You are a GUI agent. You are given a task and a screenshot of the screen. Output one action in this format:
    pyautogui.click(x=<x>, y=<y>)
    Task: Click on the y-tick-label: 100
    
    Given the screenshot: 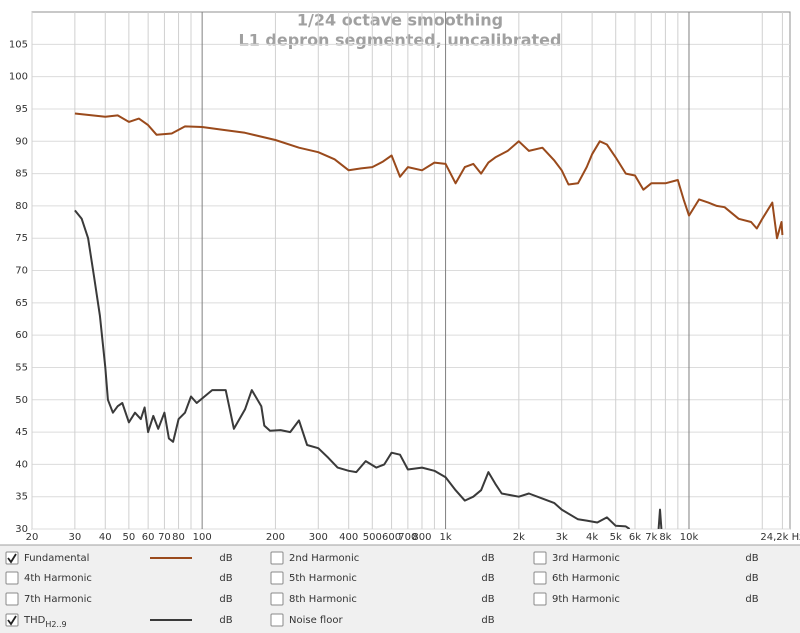 What is the action you would take?
    pyautogui.click(x=18, y=77)
    